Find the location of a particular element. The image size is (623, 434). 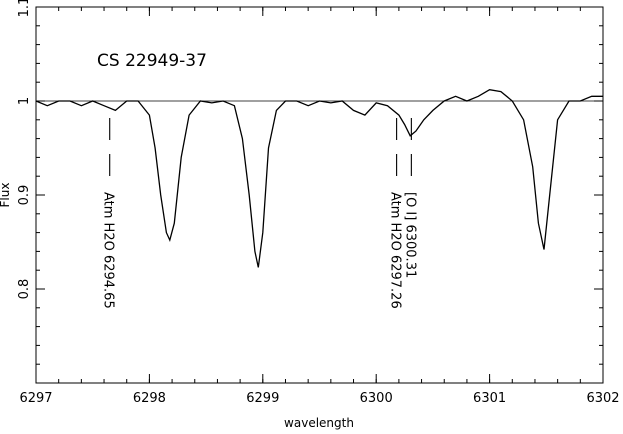

x-tick-label: 6299 is located at coordinates (262, 398).